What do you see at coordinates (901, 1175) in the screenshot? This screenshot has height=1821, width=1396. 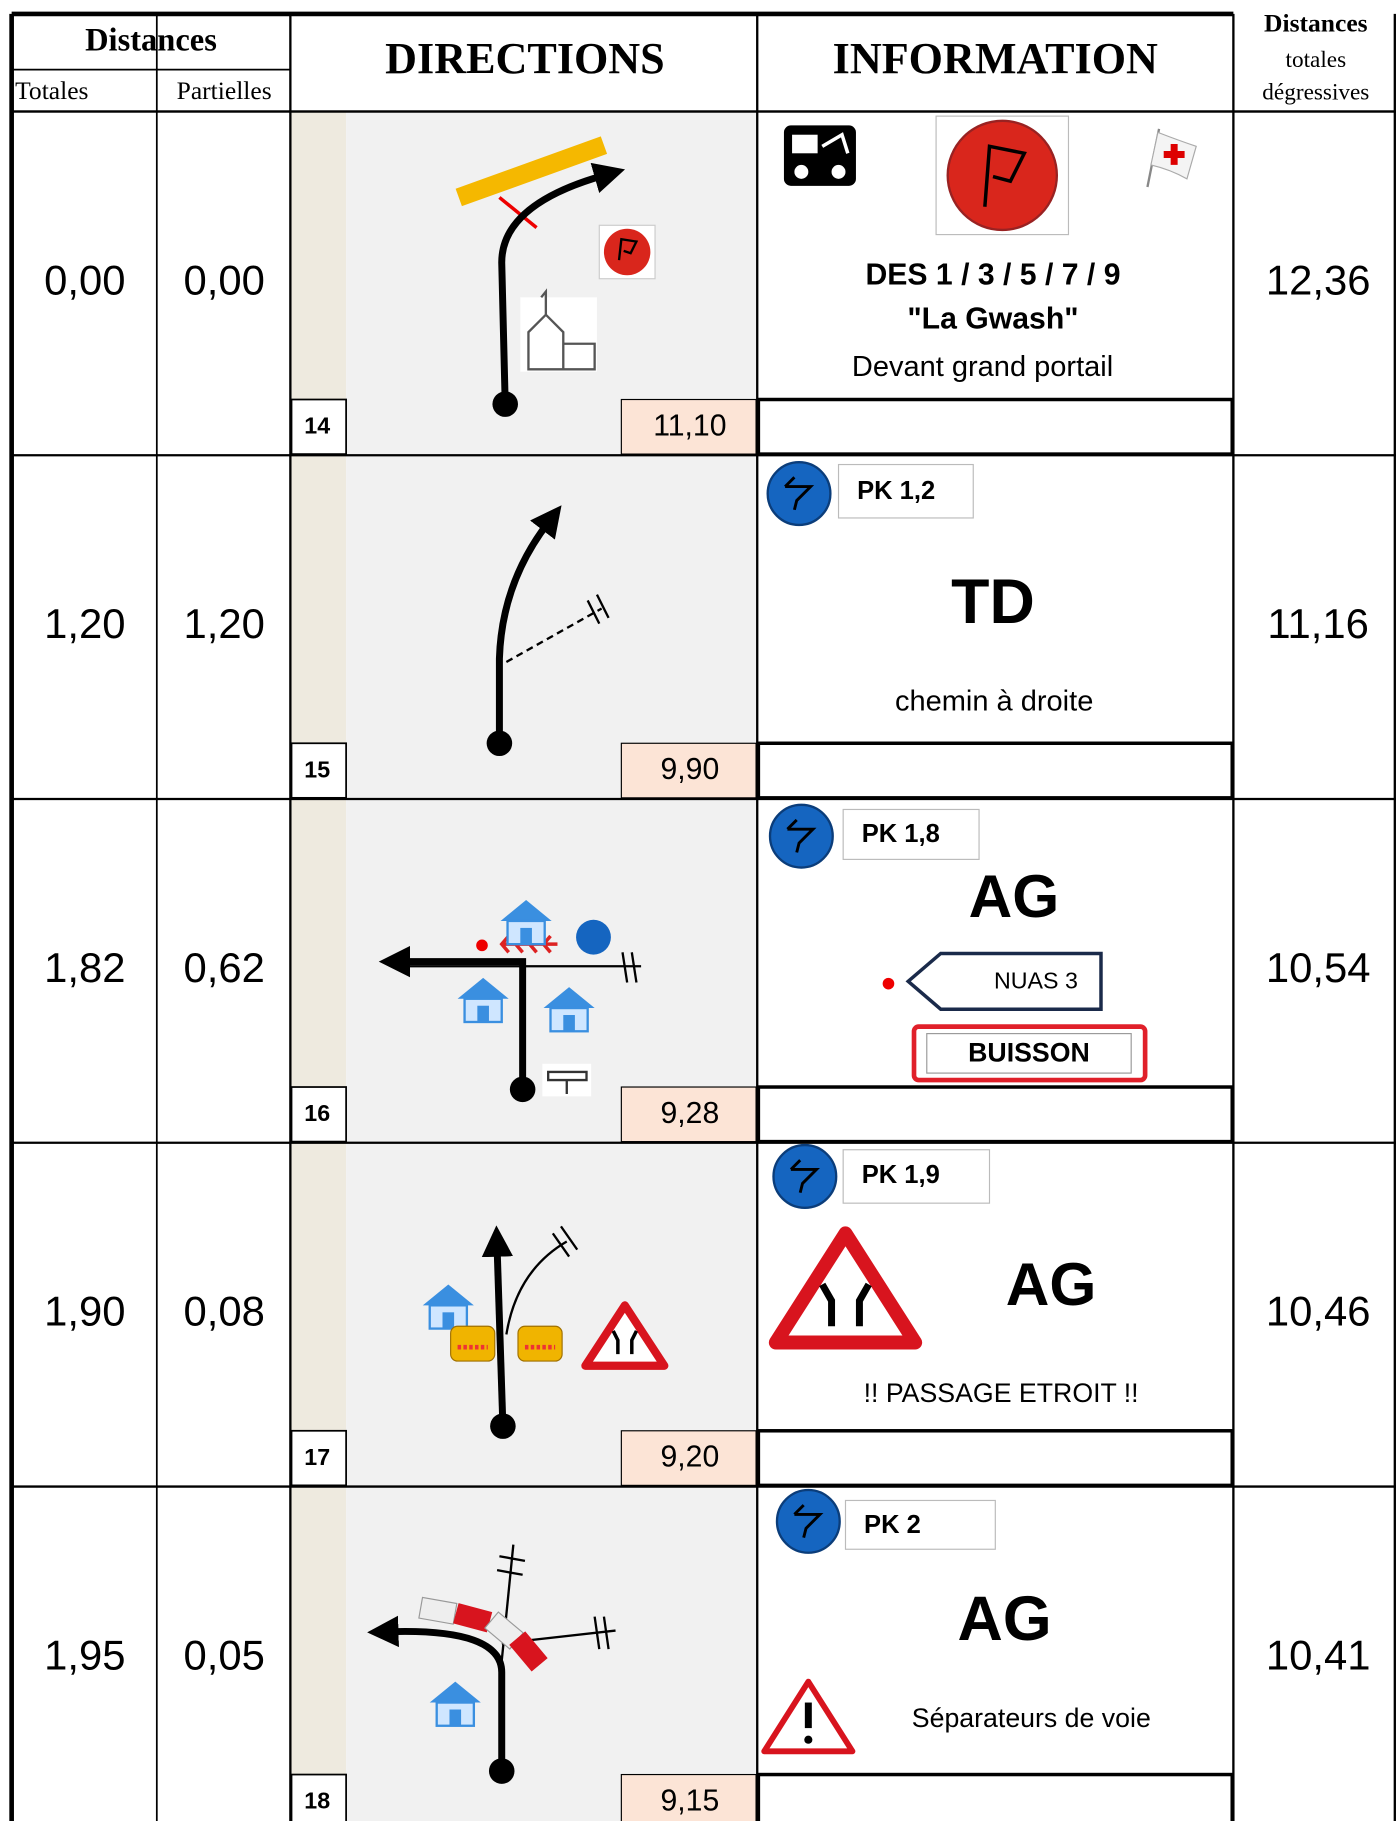 I see `pk-label: PK 1,9` at bounding box center [901, 1175].